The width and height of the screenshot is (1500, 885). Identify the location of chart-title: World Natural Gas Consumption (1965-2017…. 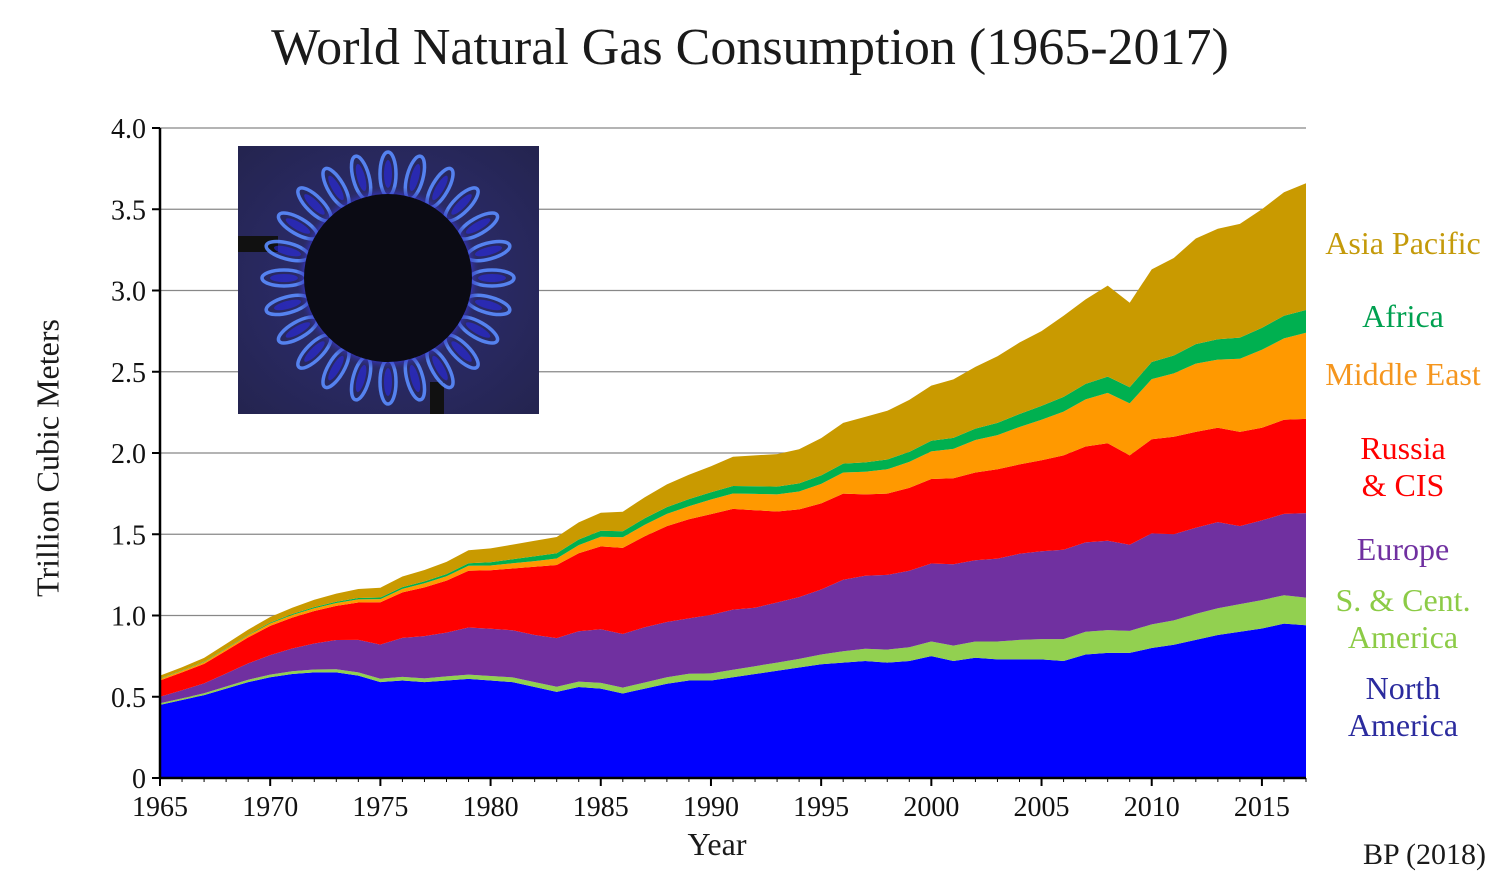
(750, 47).